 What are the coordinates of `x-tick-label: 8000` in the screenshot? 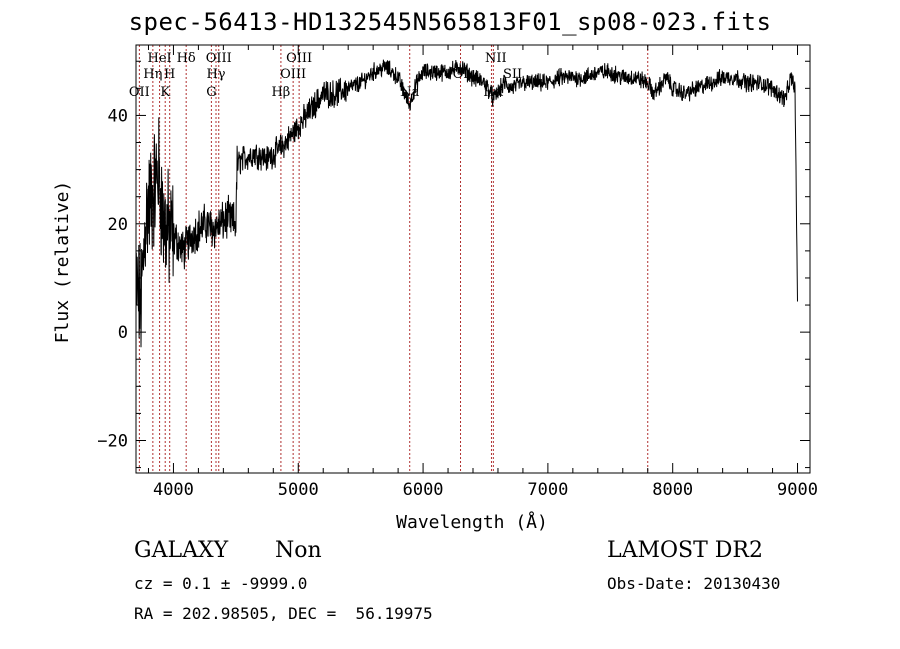 It's located at (672, 490).